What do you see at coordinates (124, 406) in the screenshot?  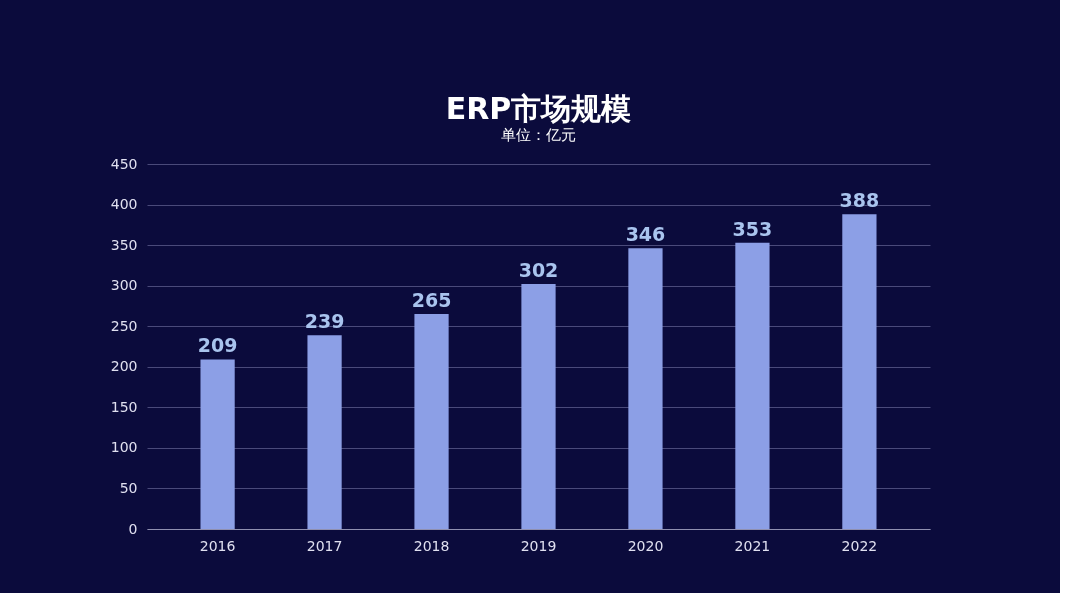 I see `y-tick-label: 150` at bounding box center [124, 406].